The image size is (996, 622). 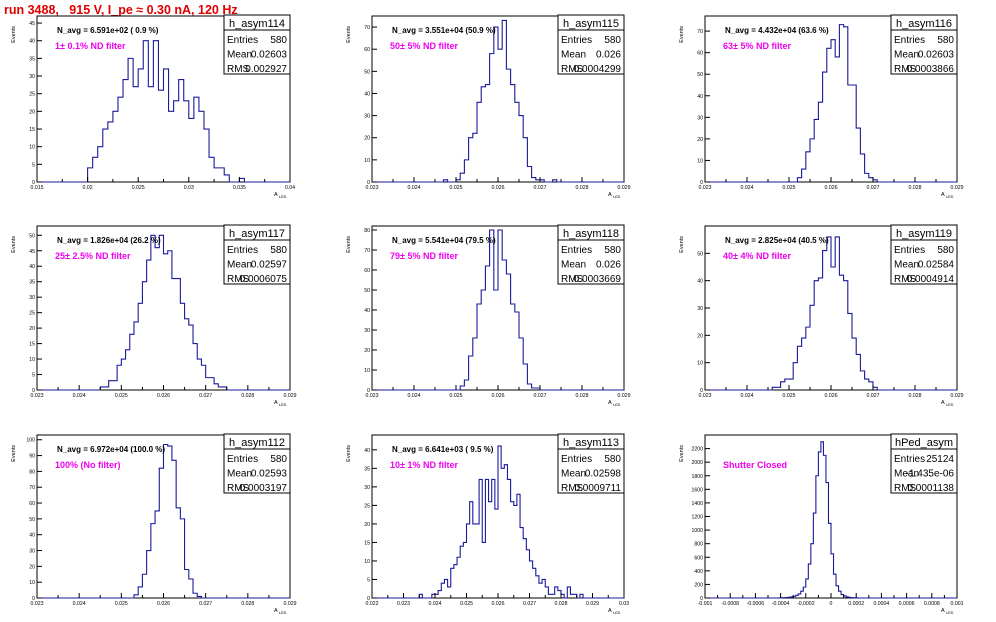 I want to click on x-tick-label: 0.0004, so click(x=881, y=604).